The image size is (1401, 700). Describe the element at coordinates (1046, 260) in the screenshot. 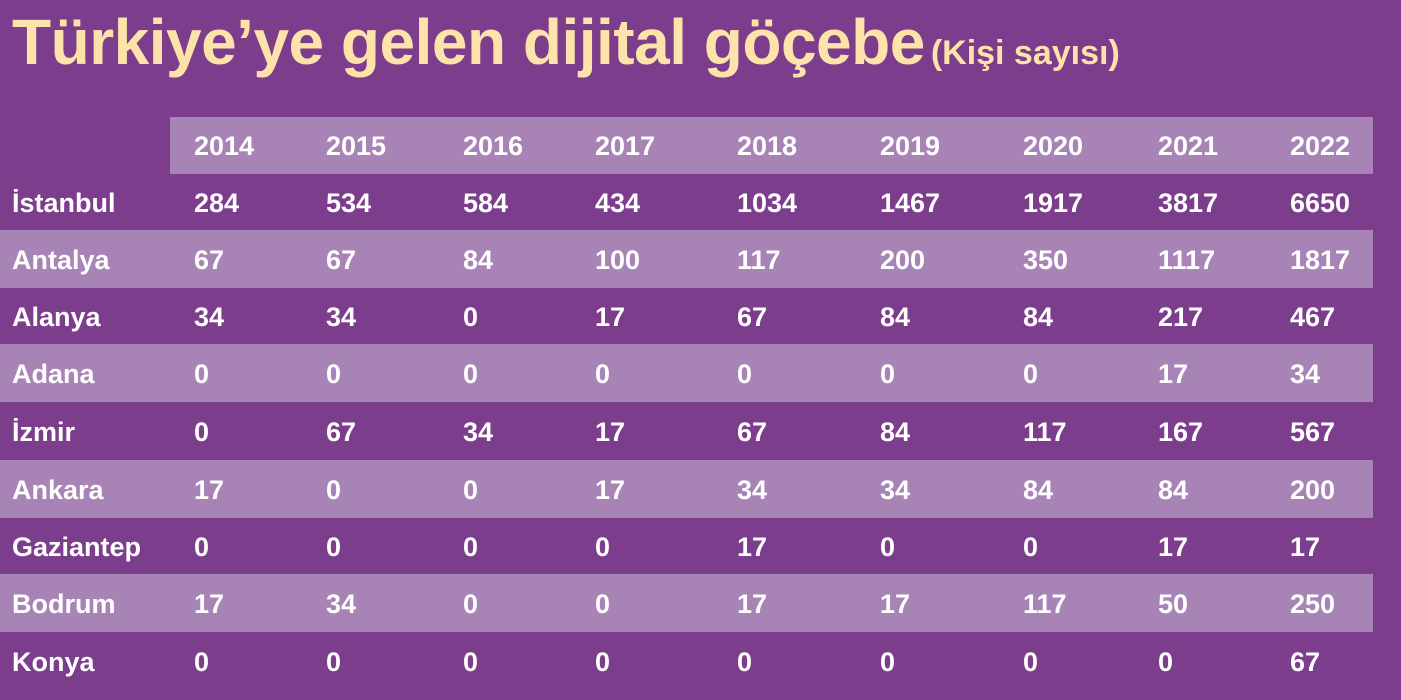

I see `table-cell: 350` at that location.